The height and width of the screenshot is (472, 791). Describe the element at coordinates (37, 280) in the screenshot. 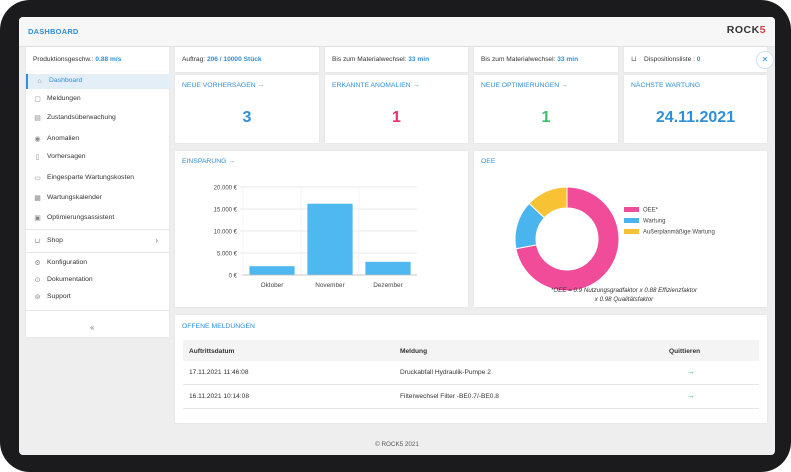

I see `document-icon: ⊙` at that location.